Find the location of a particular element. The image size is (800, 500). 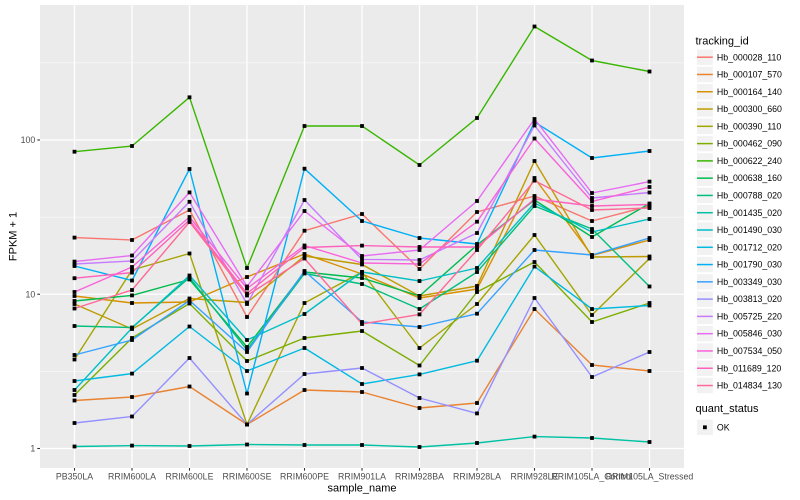

svg-text: RRIM600PE is located at coordinates (304, 476).